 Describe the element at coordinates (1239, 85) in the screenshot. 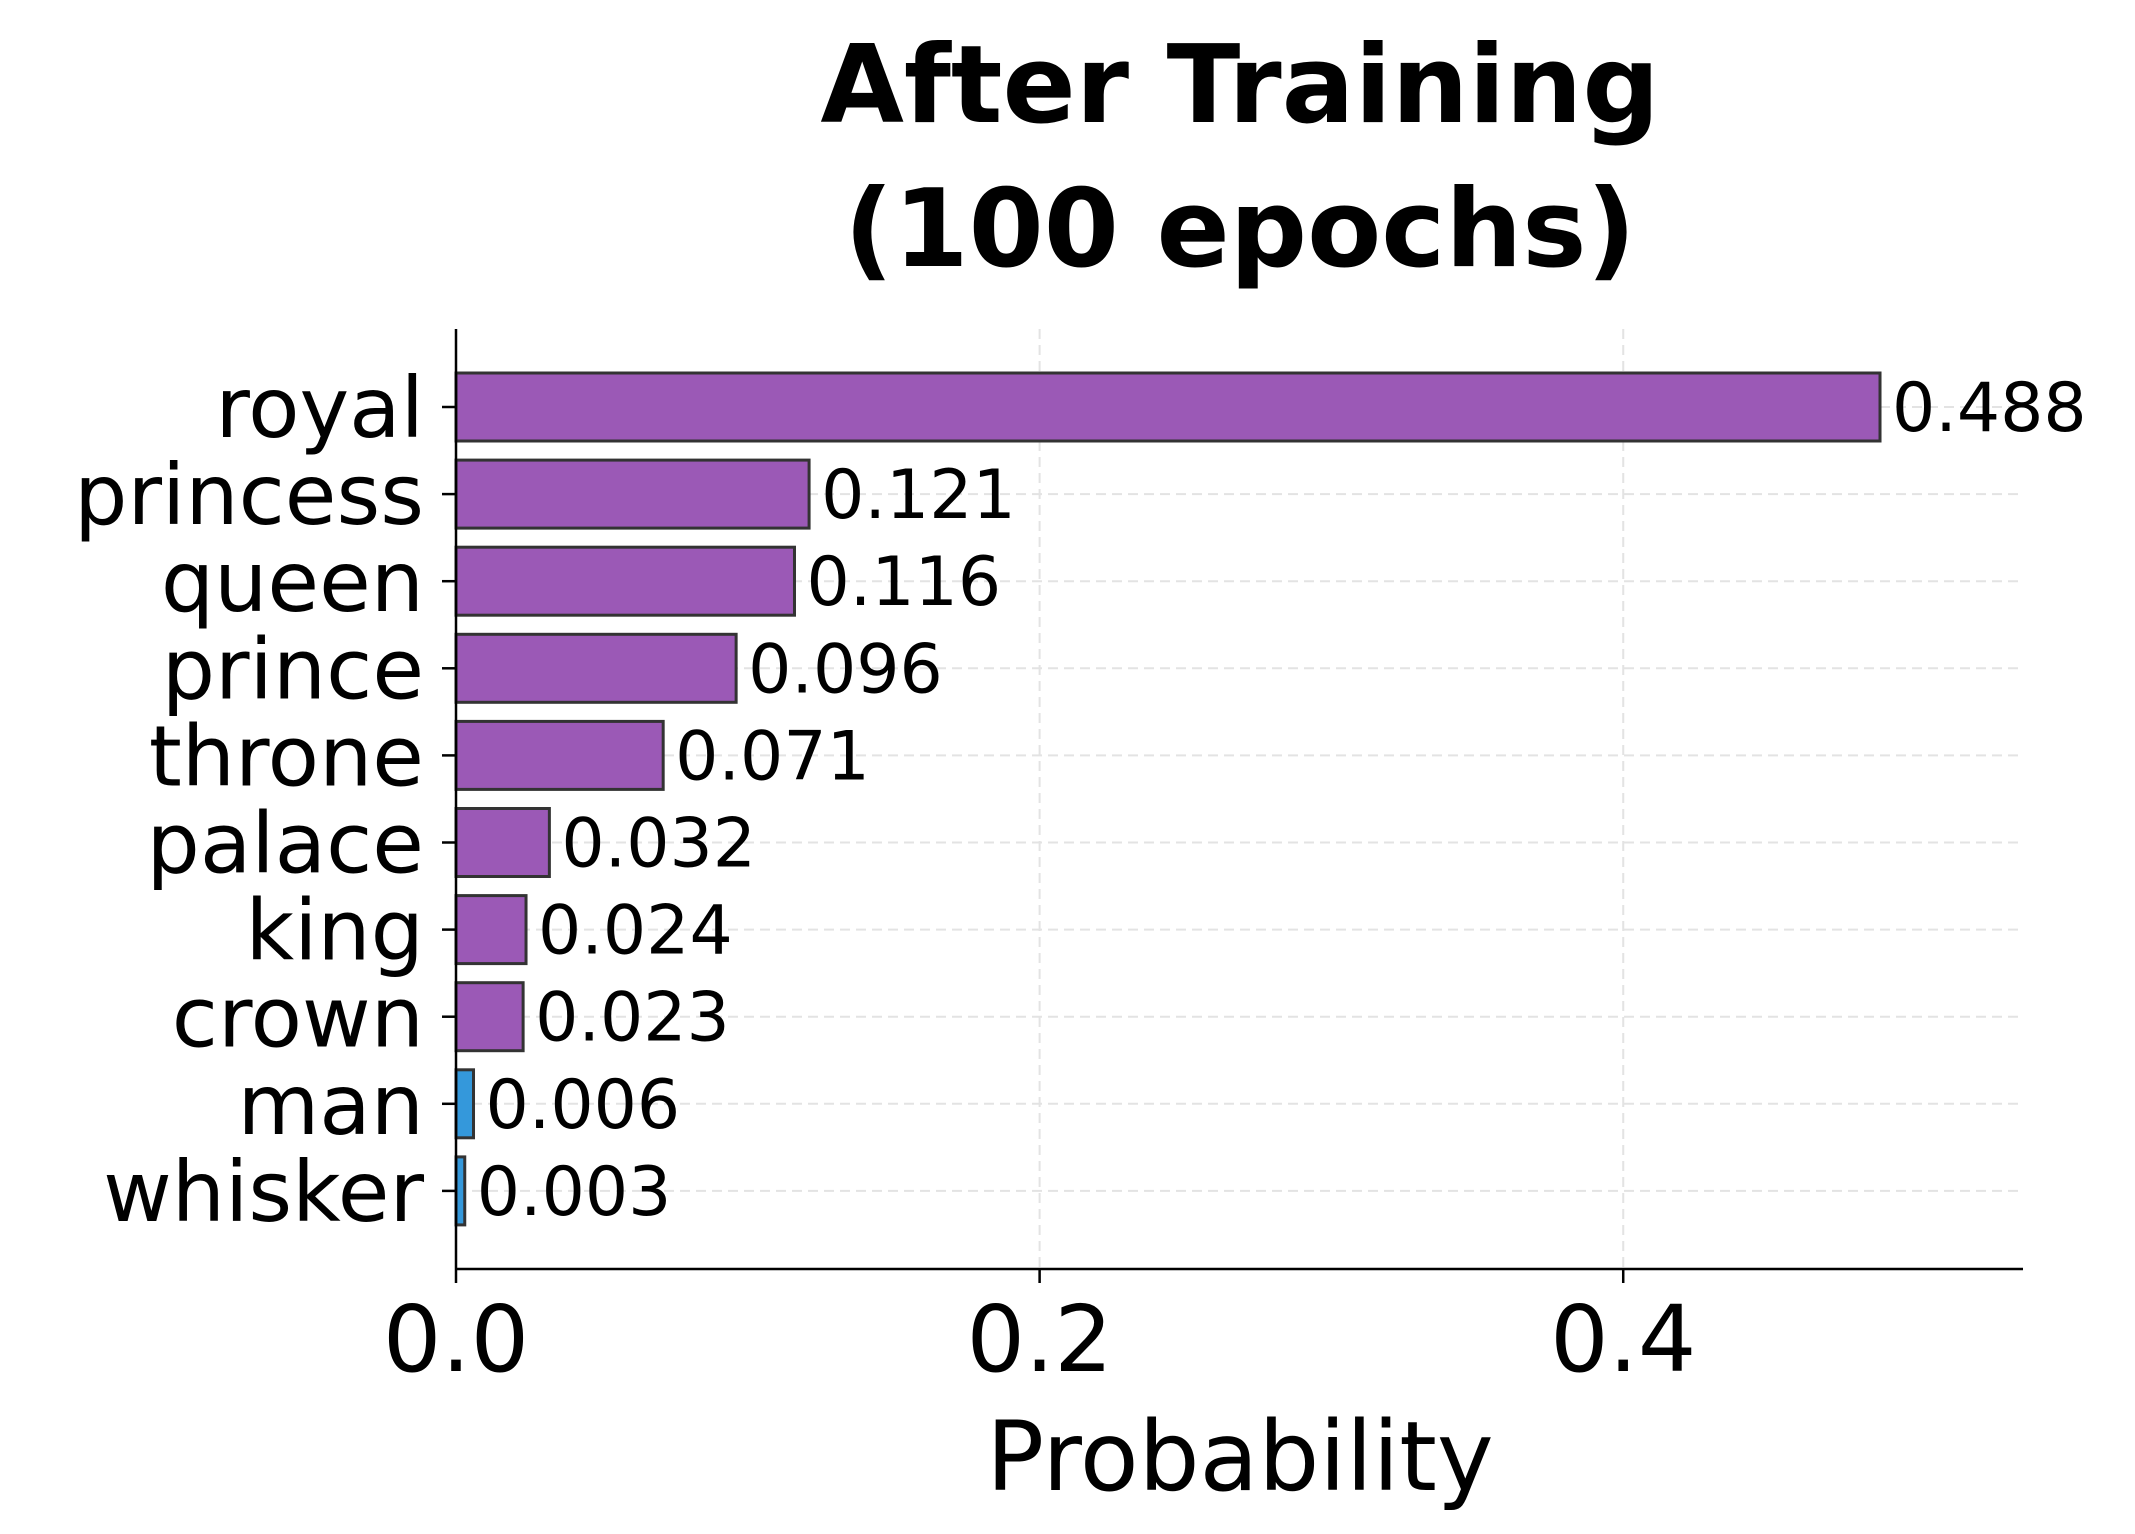

I see `chart-title-line-1: After Training` at that location.